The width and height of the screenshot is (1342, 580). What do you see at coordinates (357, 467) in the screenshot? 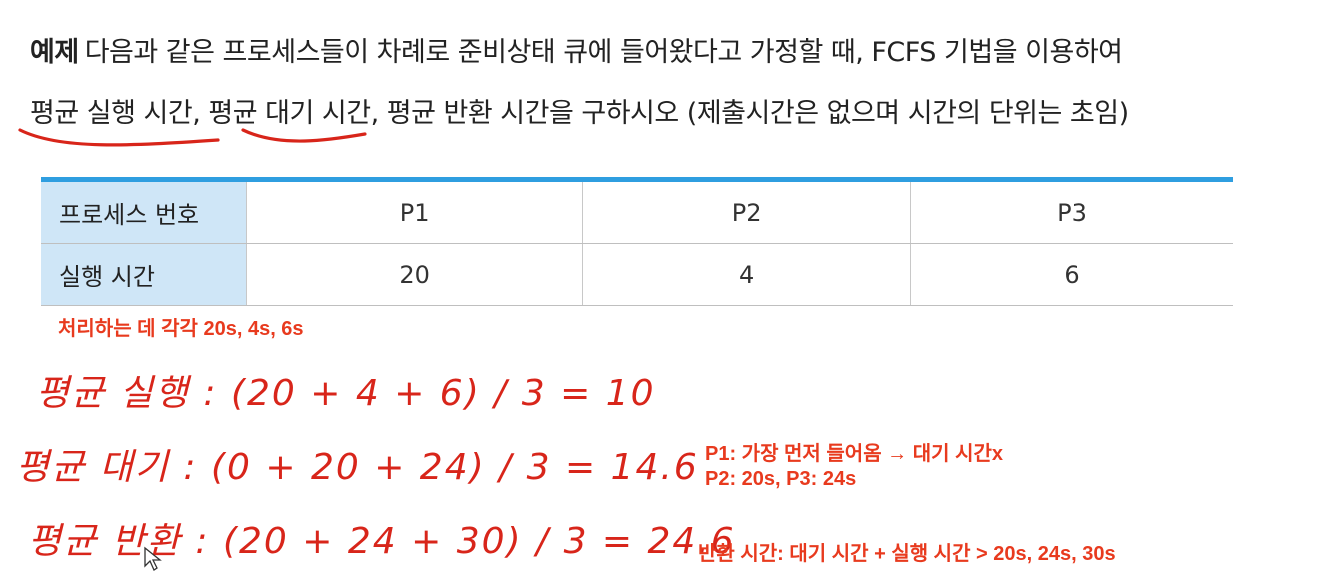
I see `handwritten-avg-wait: 평균 대기 : (0 + 20 + 24) / 3 = 14.6` at bounding box center [357, 467].